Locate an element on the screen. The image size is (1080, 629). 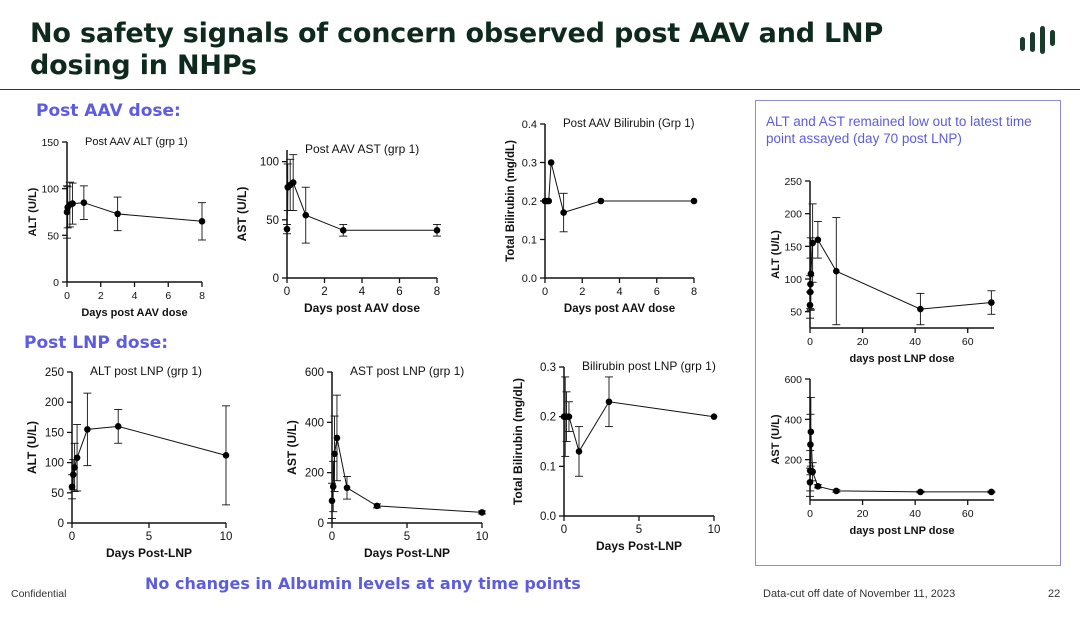
x-tick-label: 40 is located at coordinates (915, 514).